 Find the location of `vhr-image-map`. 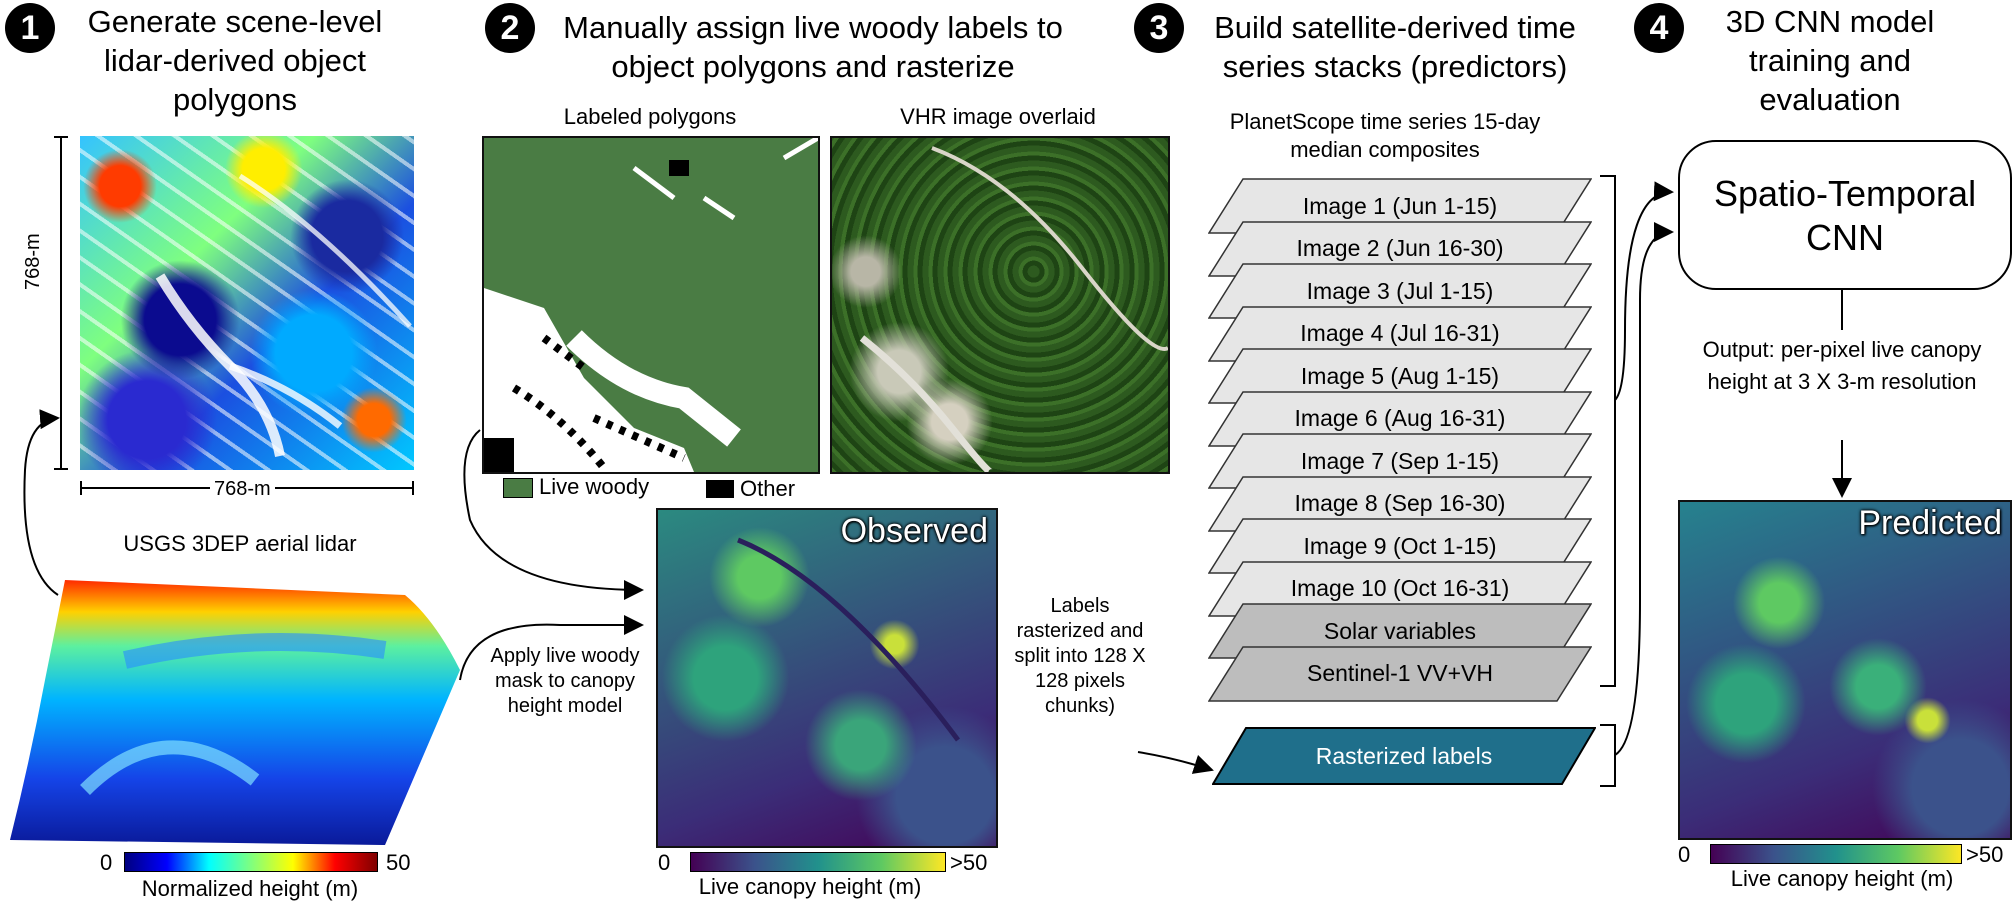

vhr-image-map is located at coordinates (1000, 305).